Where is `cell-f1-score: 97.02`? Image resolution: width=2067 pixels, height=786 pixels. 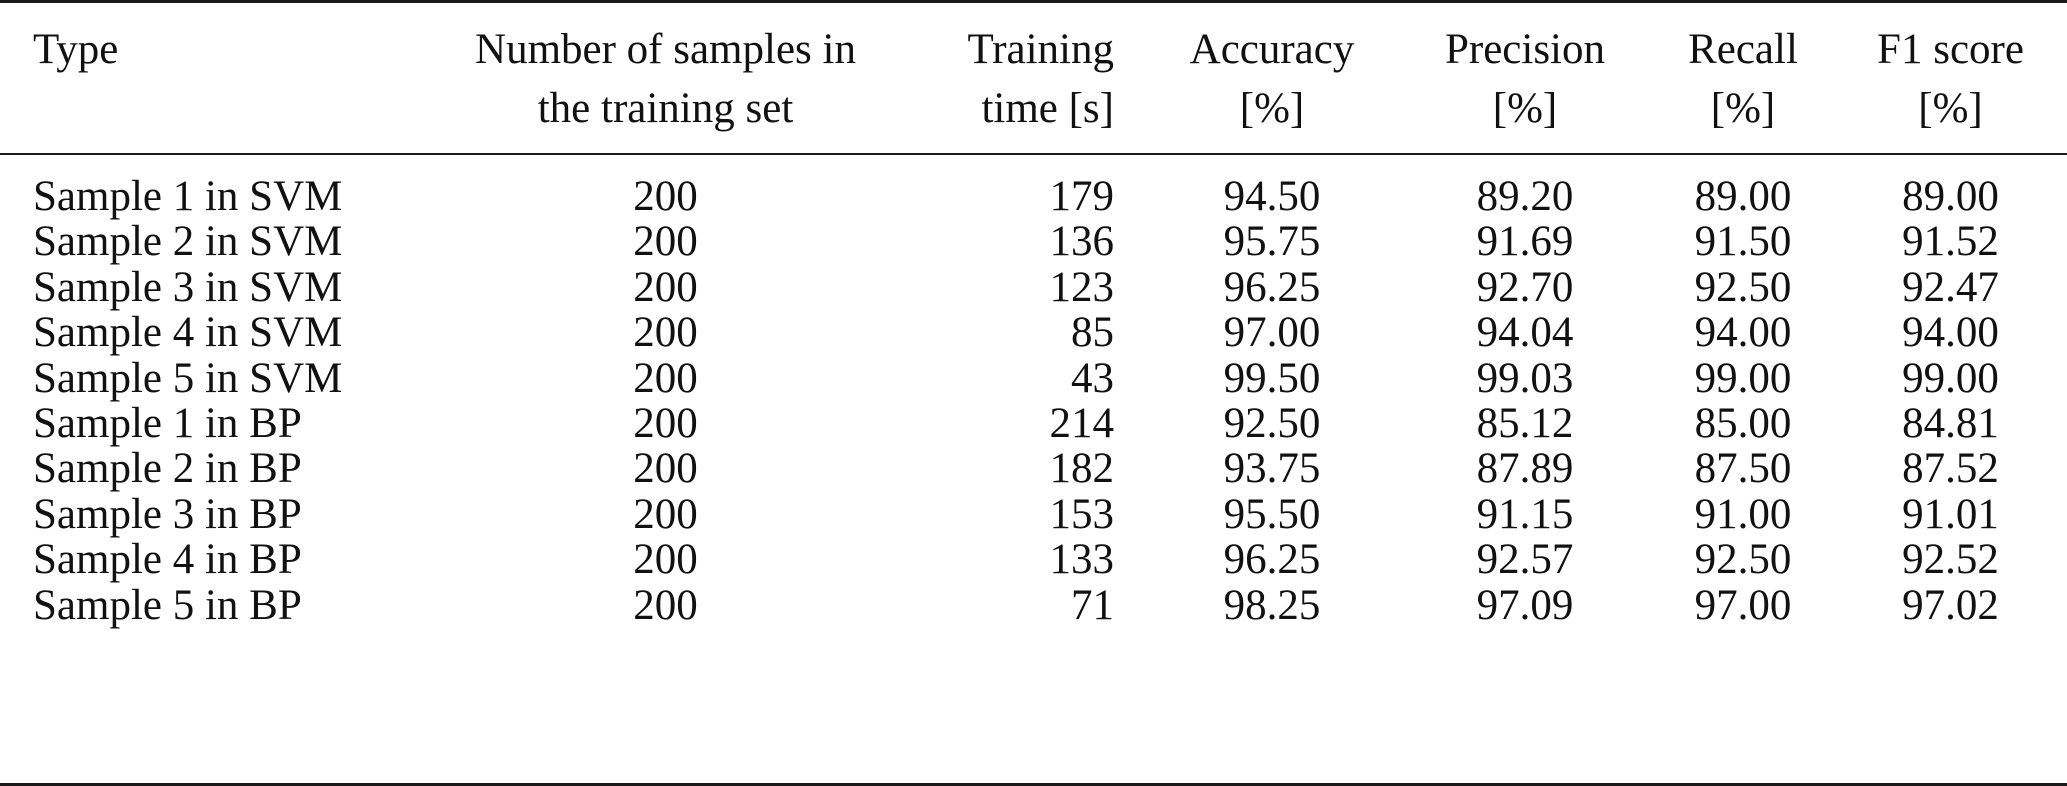
cell-f1-score: 97.02 is located at coordinates (1950, 605).